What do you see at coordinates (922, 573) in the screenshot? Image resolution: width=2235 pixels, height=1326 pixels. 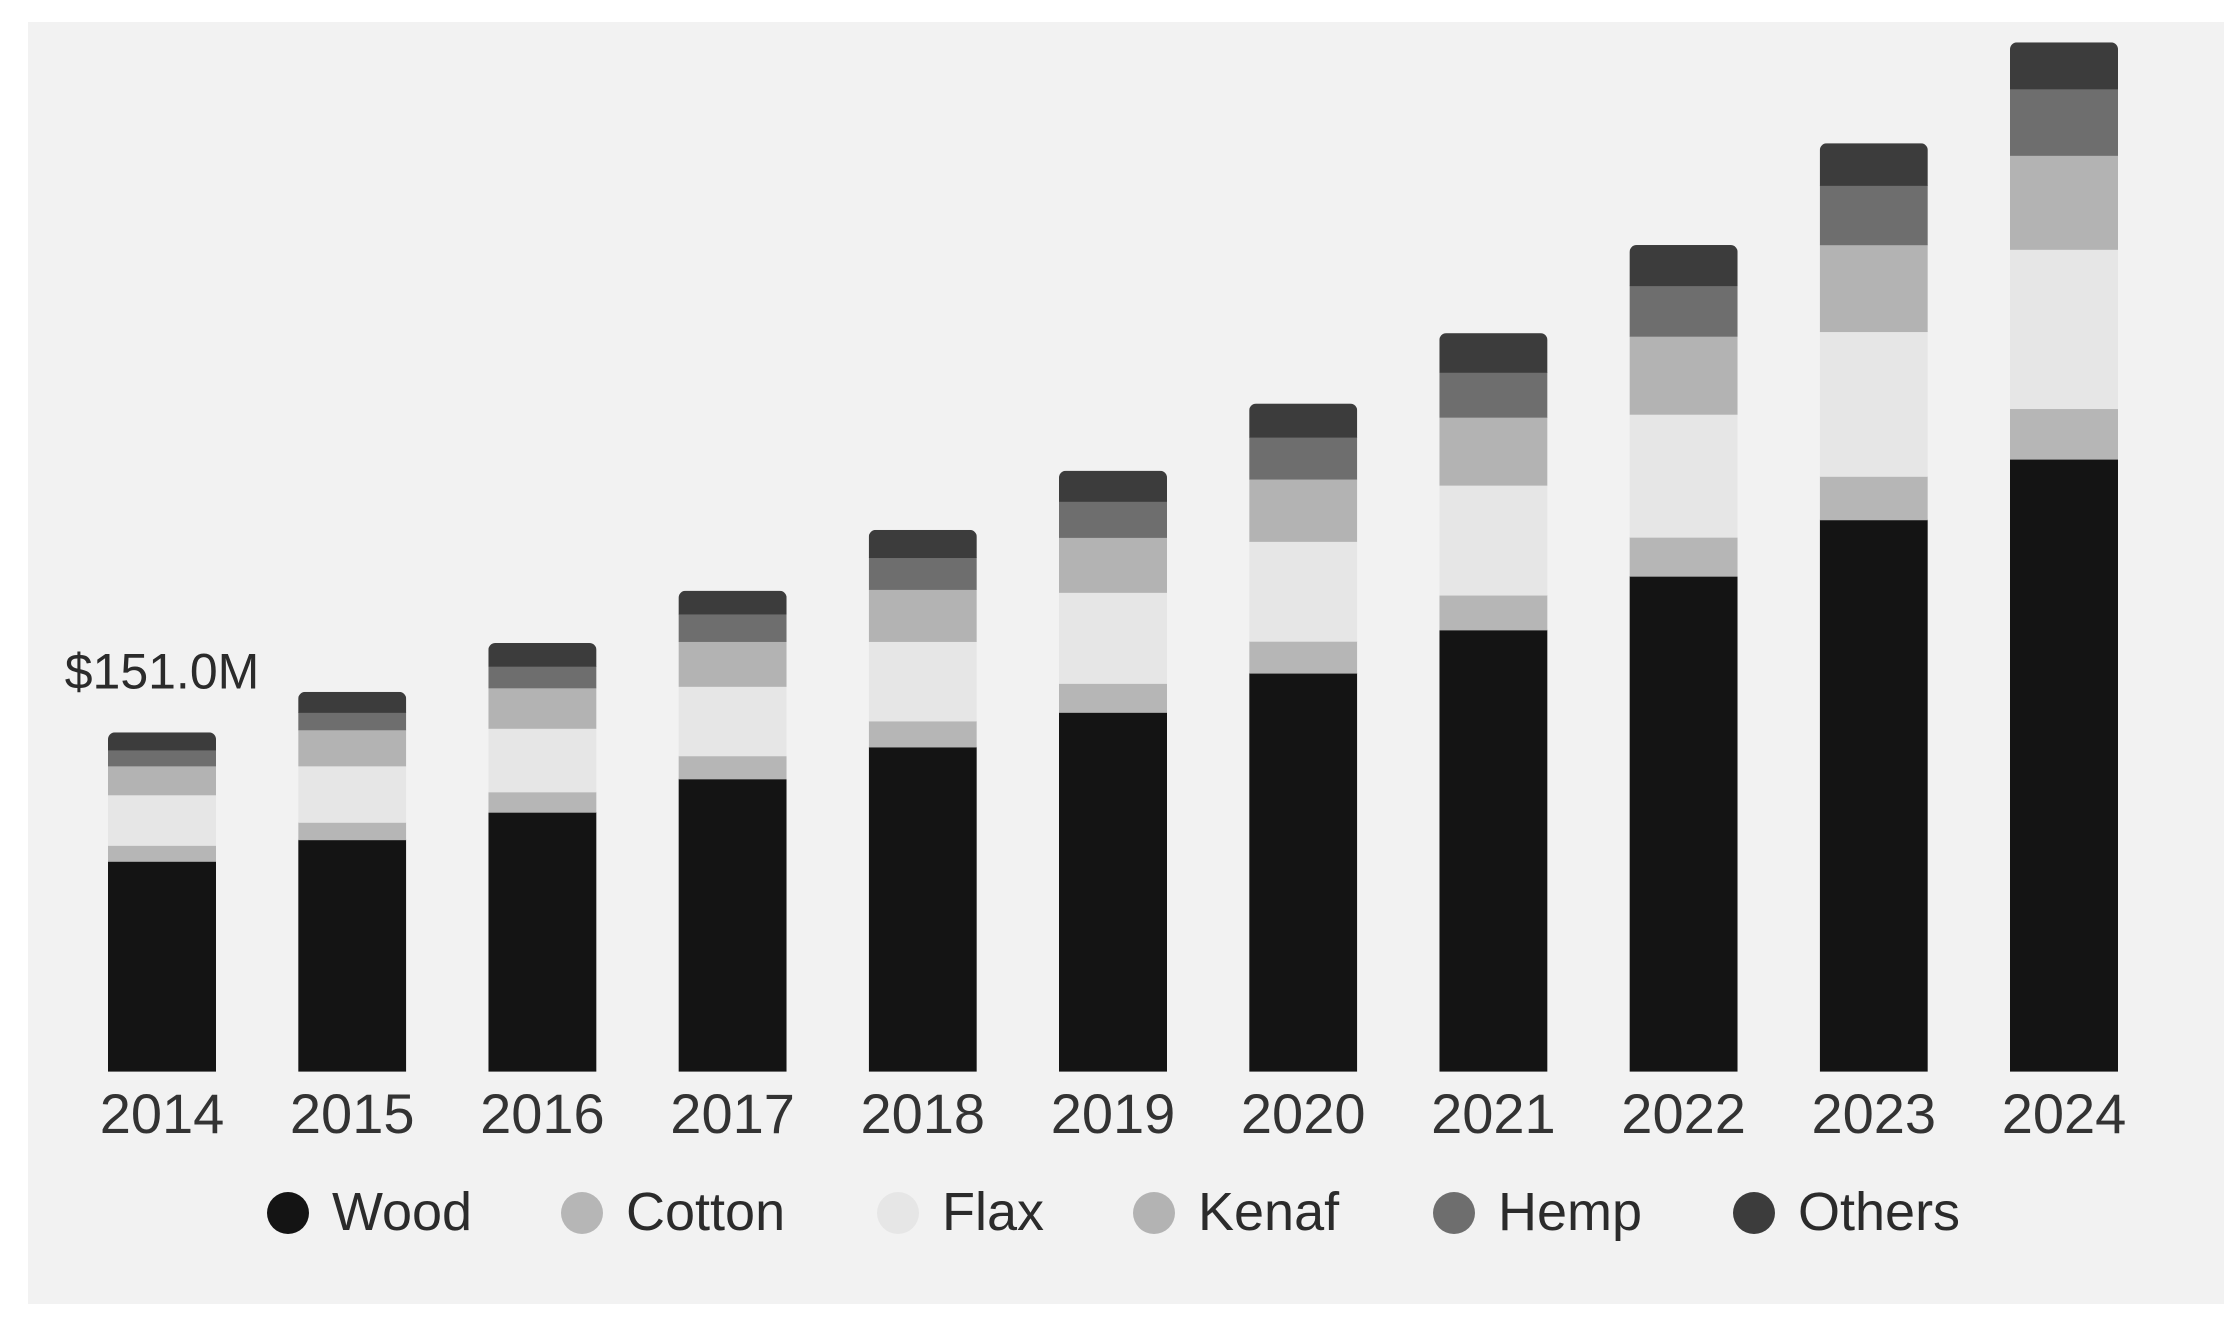 I see `bar-2018-hemp` at bounding box center [922, 573].